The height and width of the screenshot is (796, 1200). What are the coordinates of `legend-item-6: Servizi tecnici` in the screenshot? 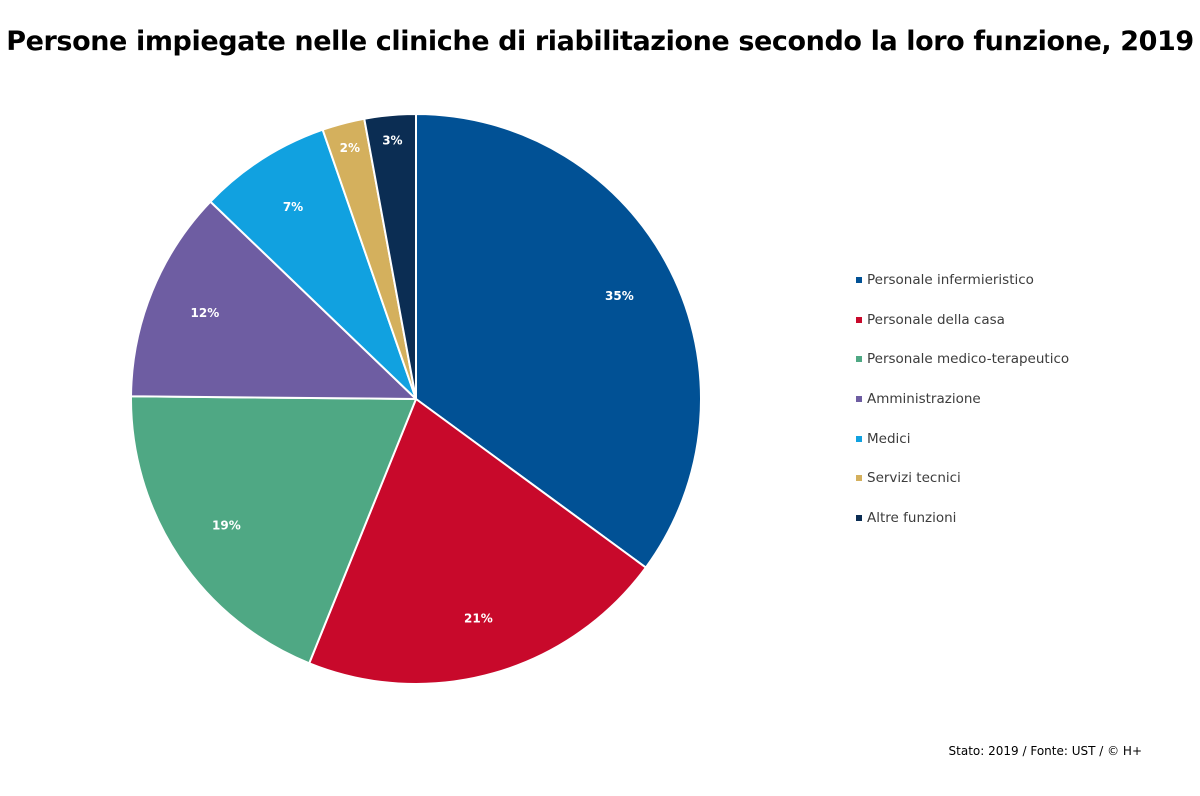 It's located at (1016, 478).